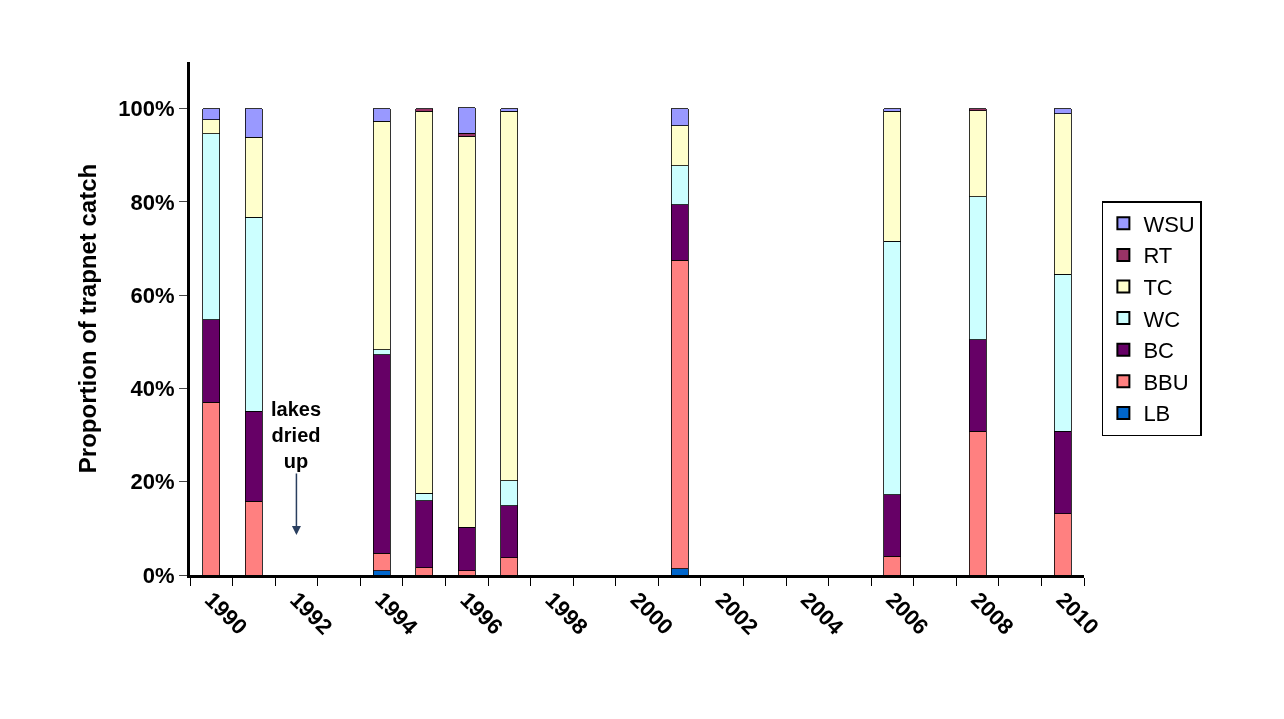 The height and width of the screenshot is (719, 1284). Describe the element at coordinates (1162, 319) in the screenshot. I see `legend-label: WC` at that location.